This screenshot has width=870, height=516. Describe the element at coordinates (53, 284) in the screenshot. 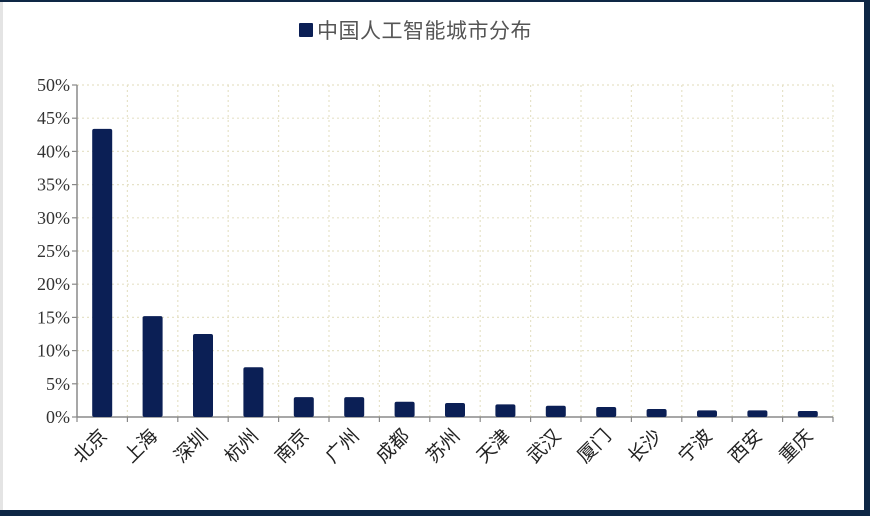

I see `y-tick-label: 20%` at that location.